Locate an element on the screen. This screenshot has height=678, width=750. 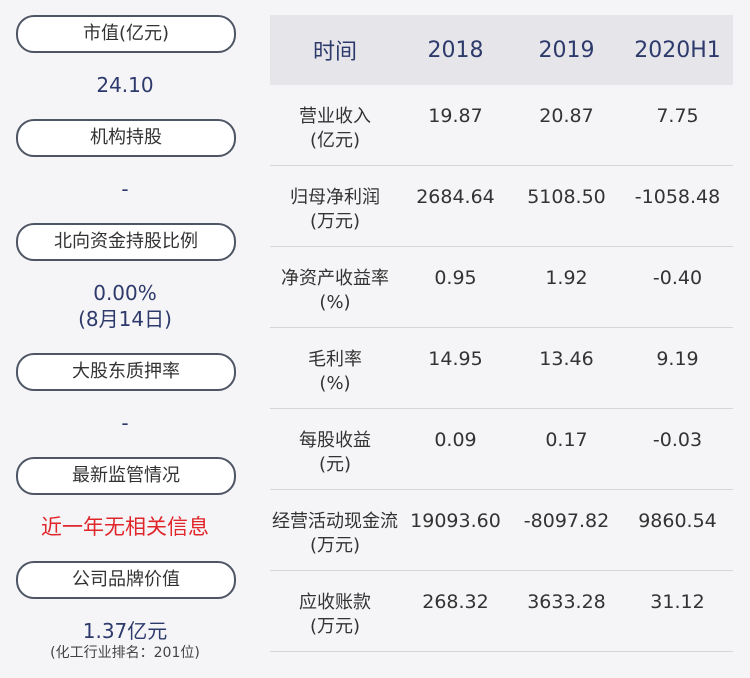
row-label: 经营活动现金流 (万元) is located at coordinates (335, 524).